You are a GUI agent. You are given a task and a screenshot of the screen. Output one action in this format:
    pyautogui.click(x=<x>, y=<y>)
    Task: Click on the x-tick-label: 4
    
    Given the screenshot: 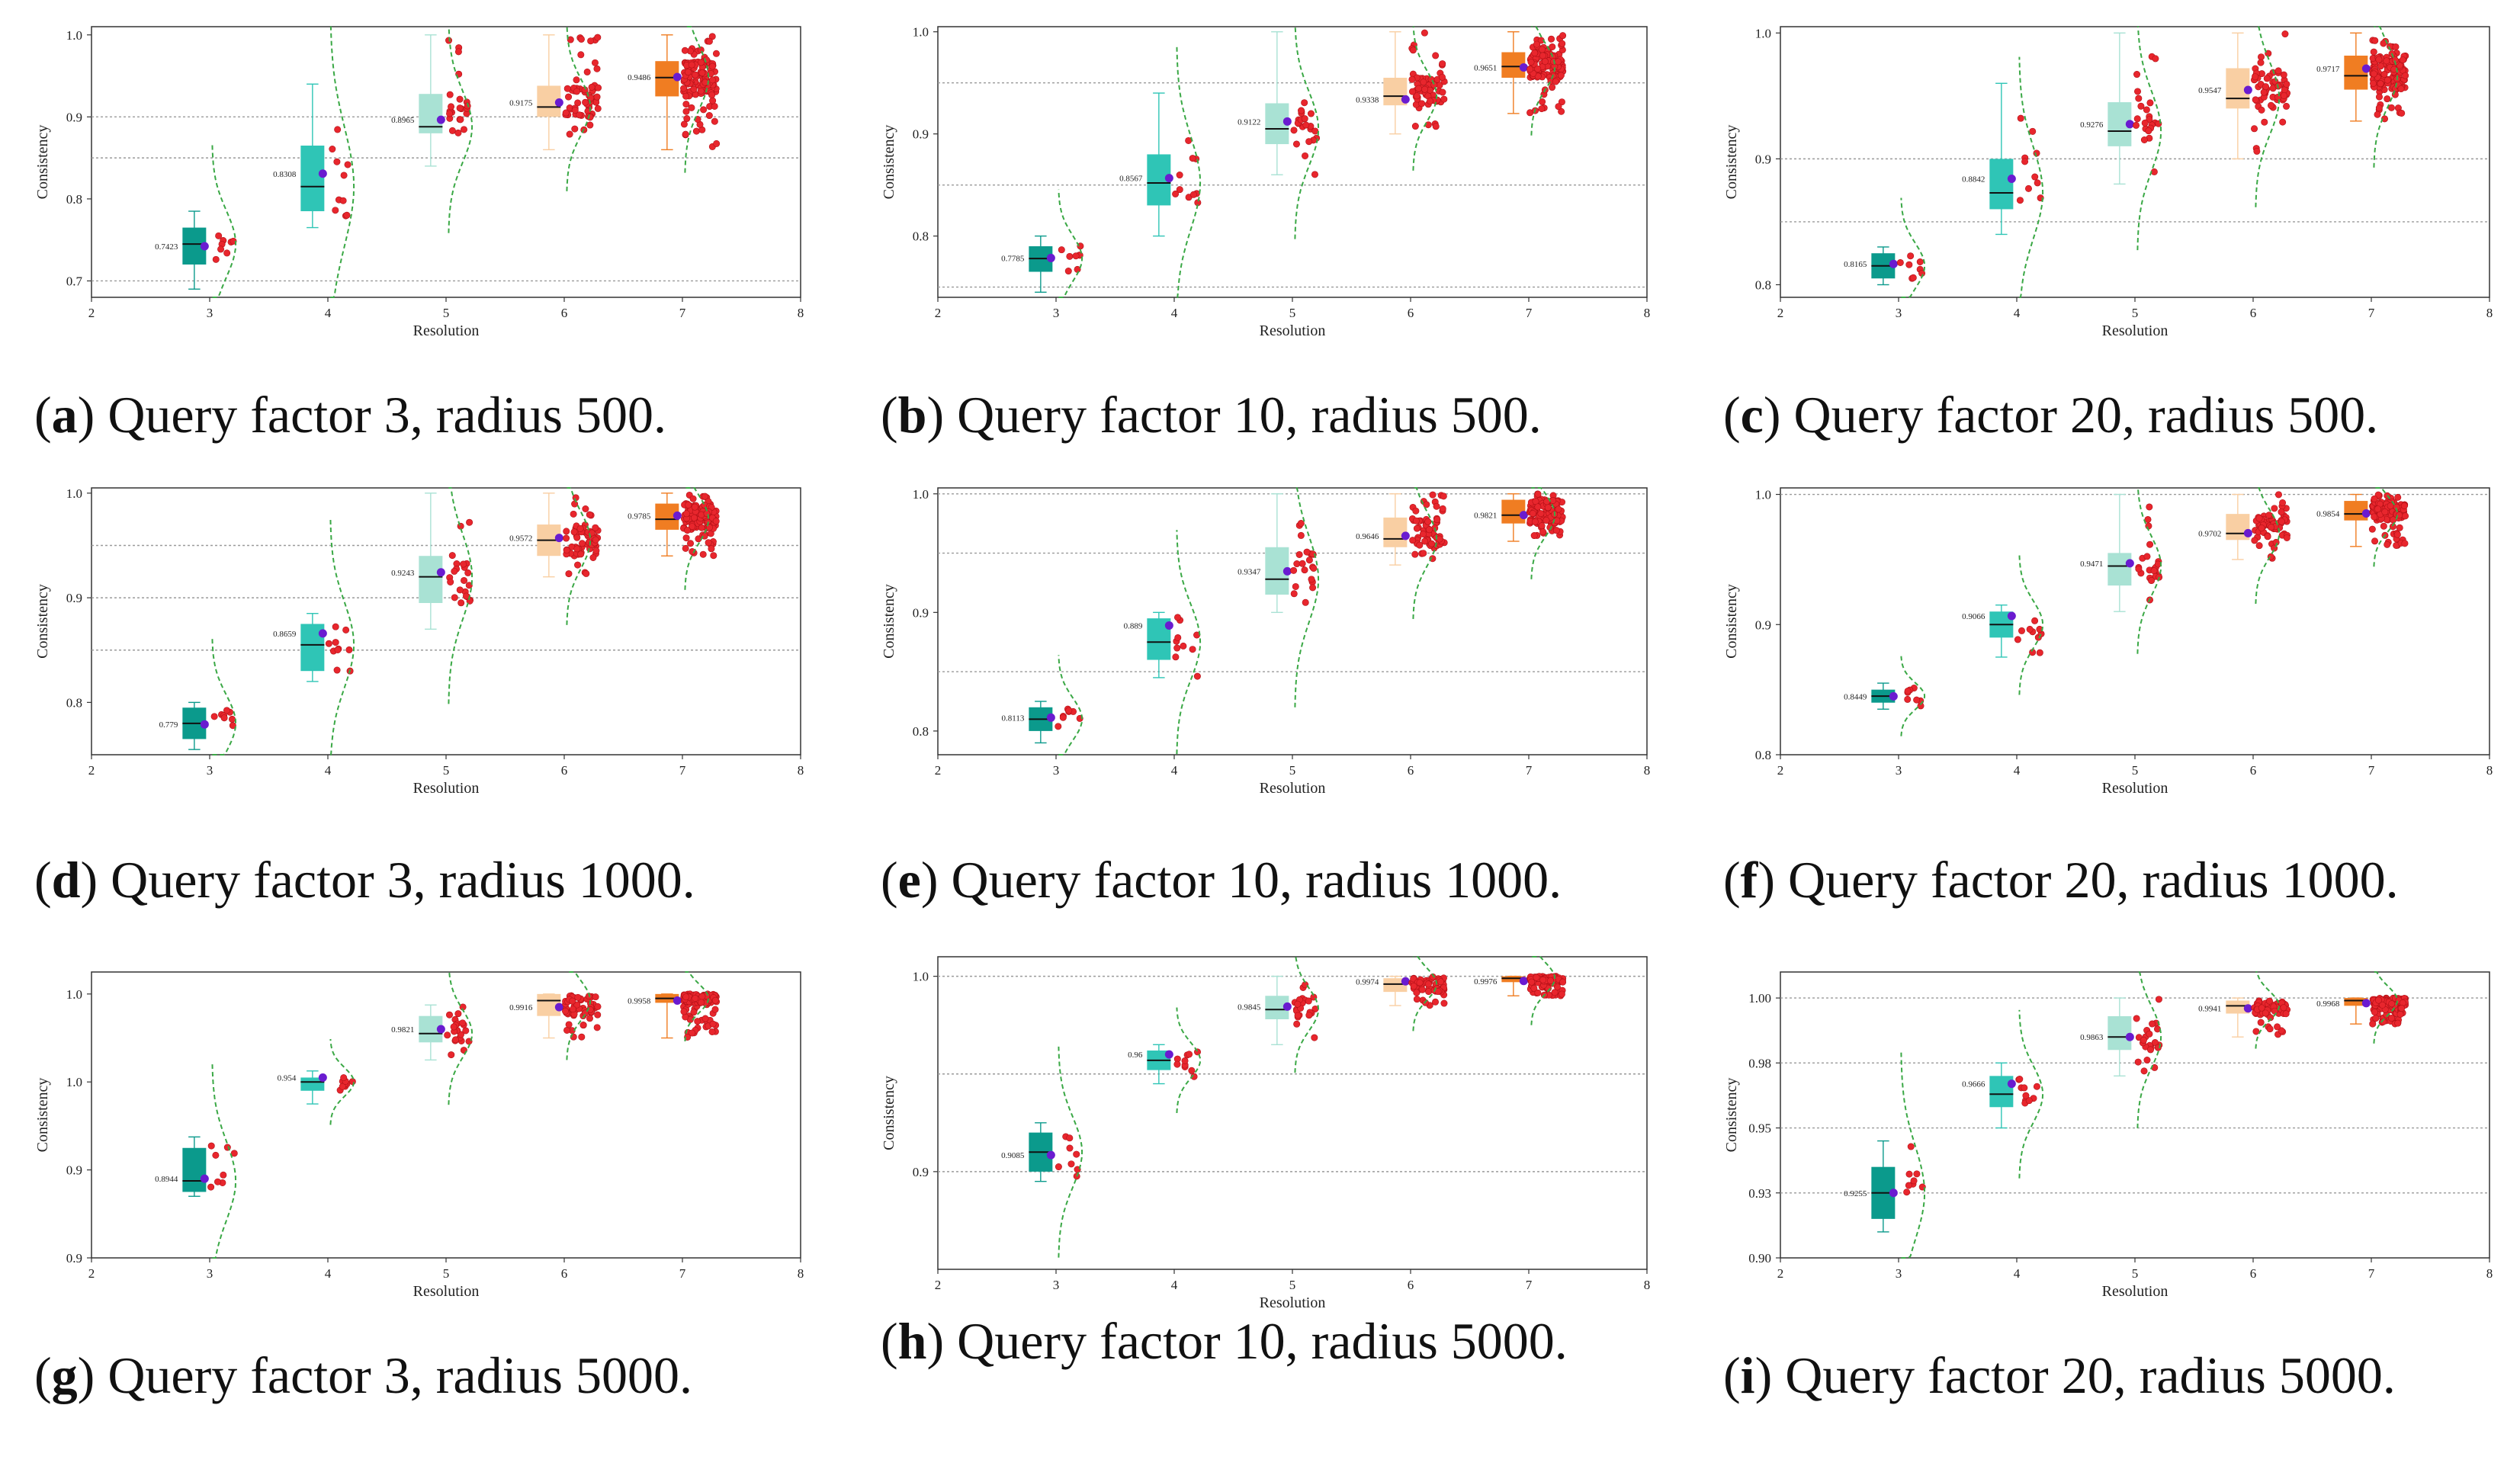 What is the action you would take?
    pyautogui.click(x=2017, y=770)
    